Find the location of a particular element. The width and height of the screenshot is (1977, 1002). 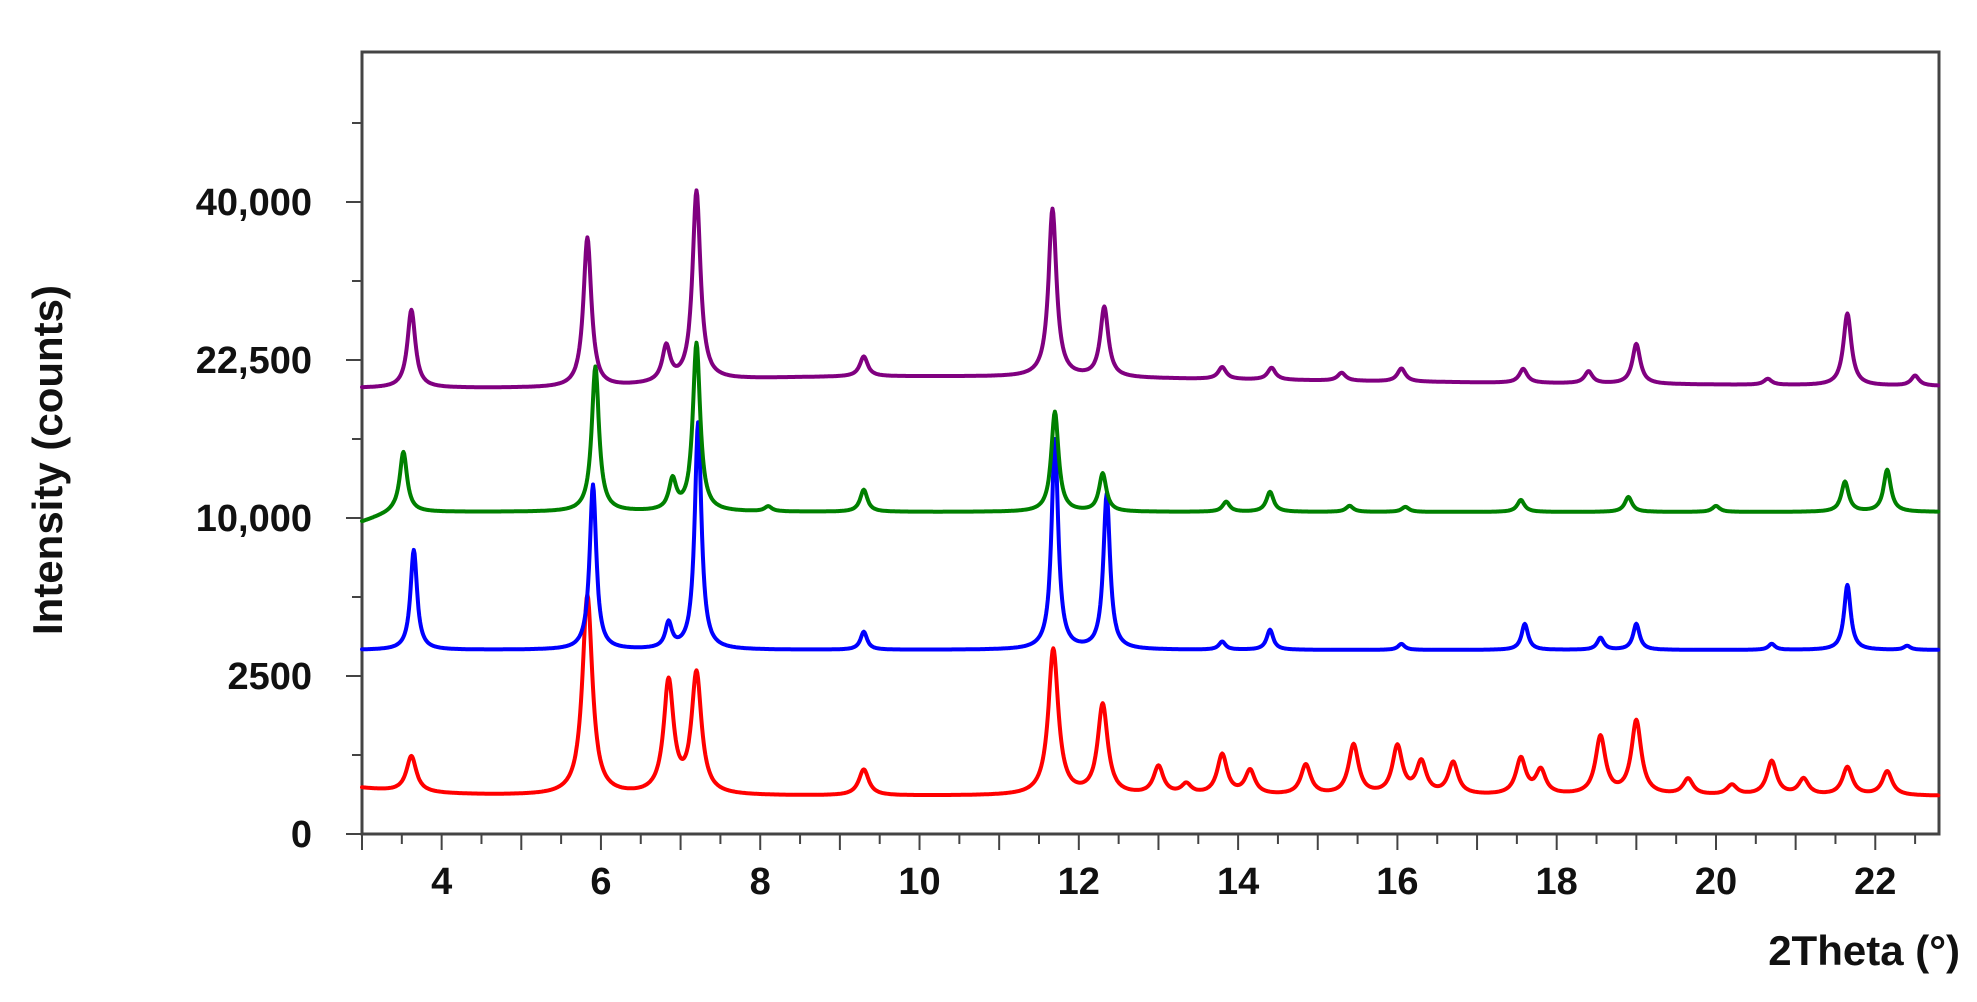

x-tick-label: 16 is located at coordinates (1397, 882).